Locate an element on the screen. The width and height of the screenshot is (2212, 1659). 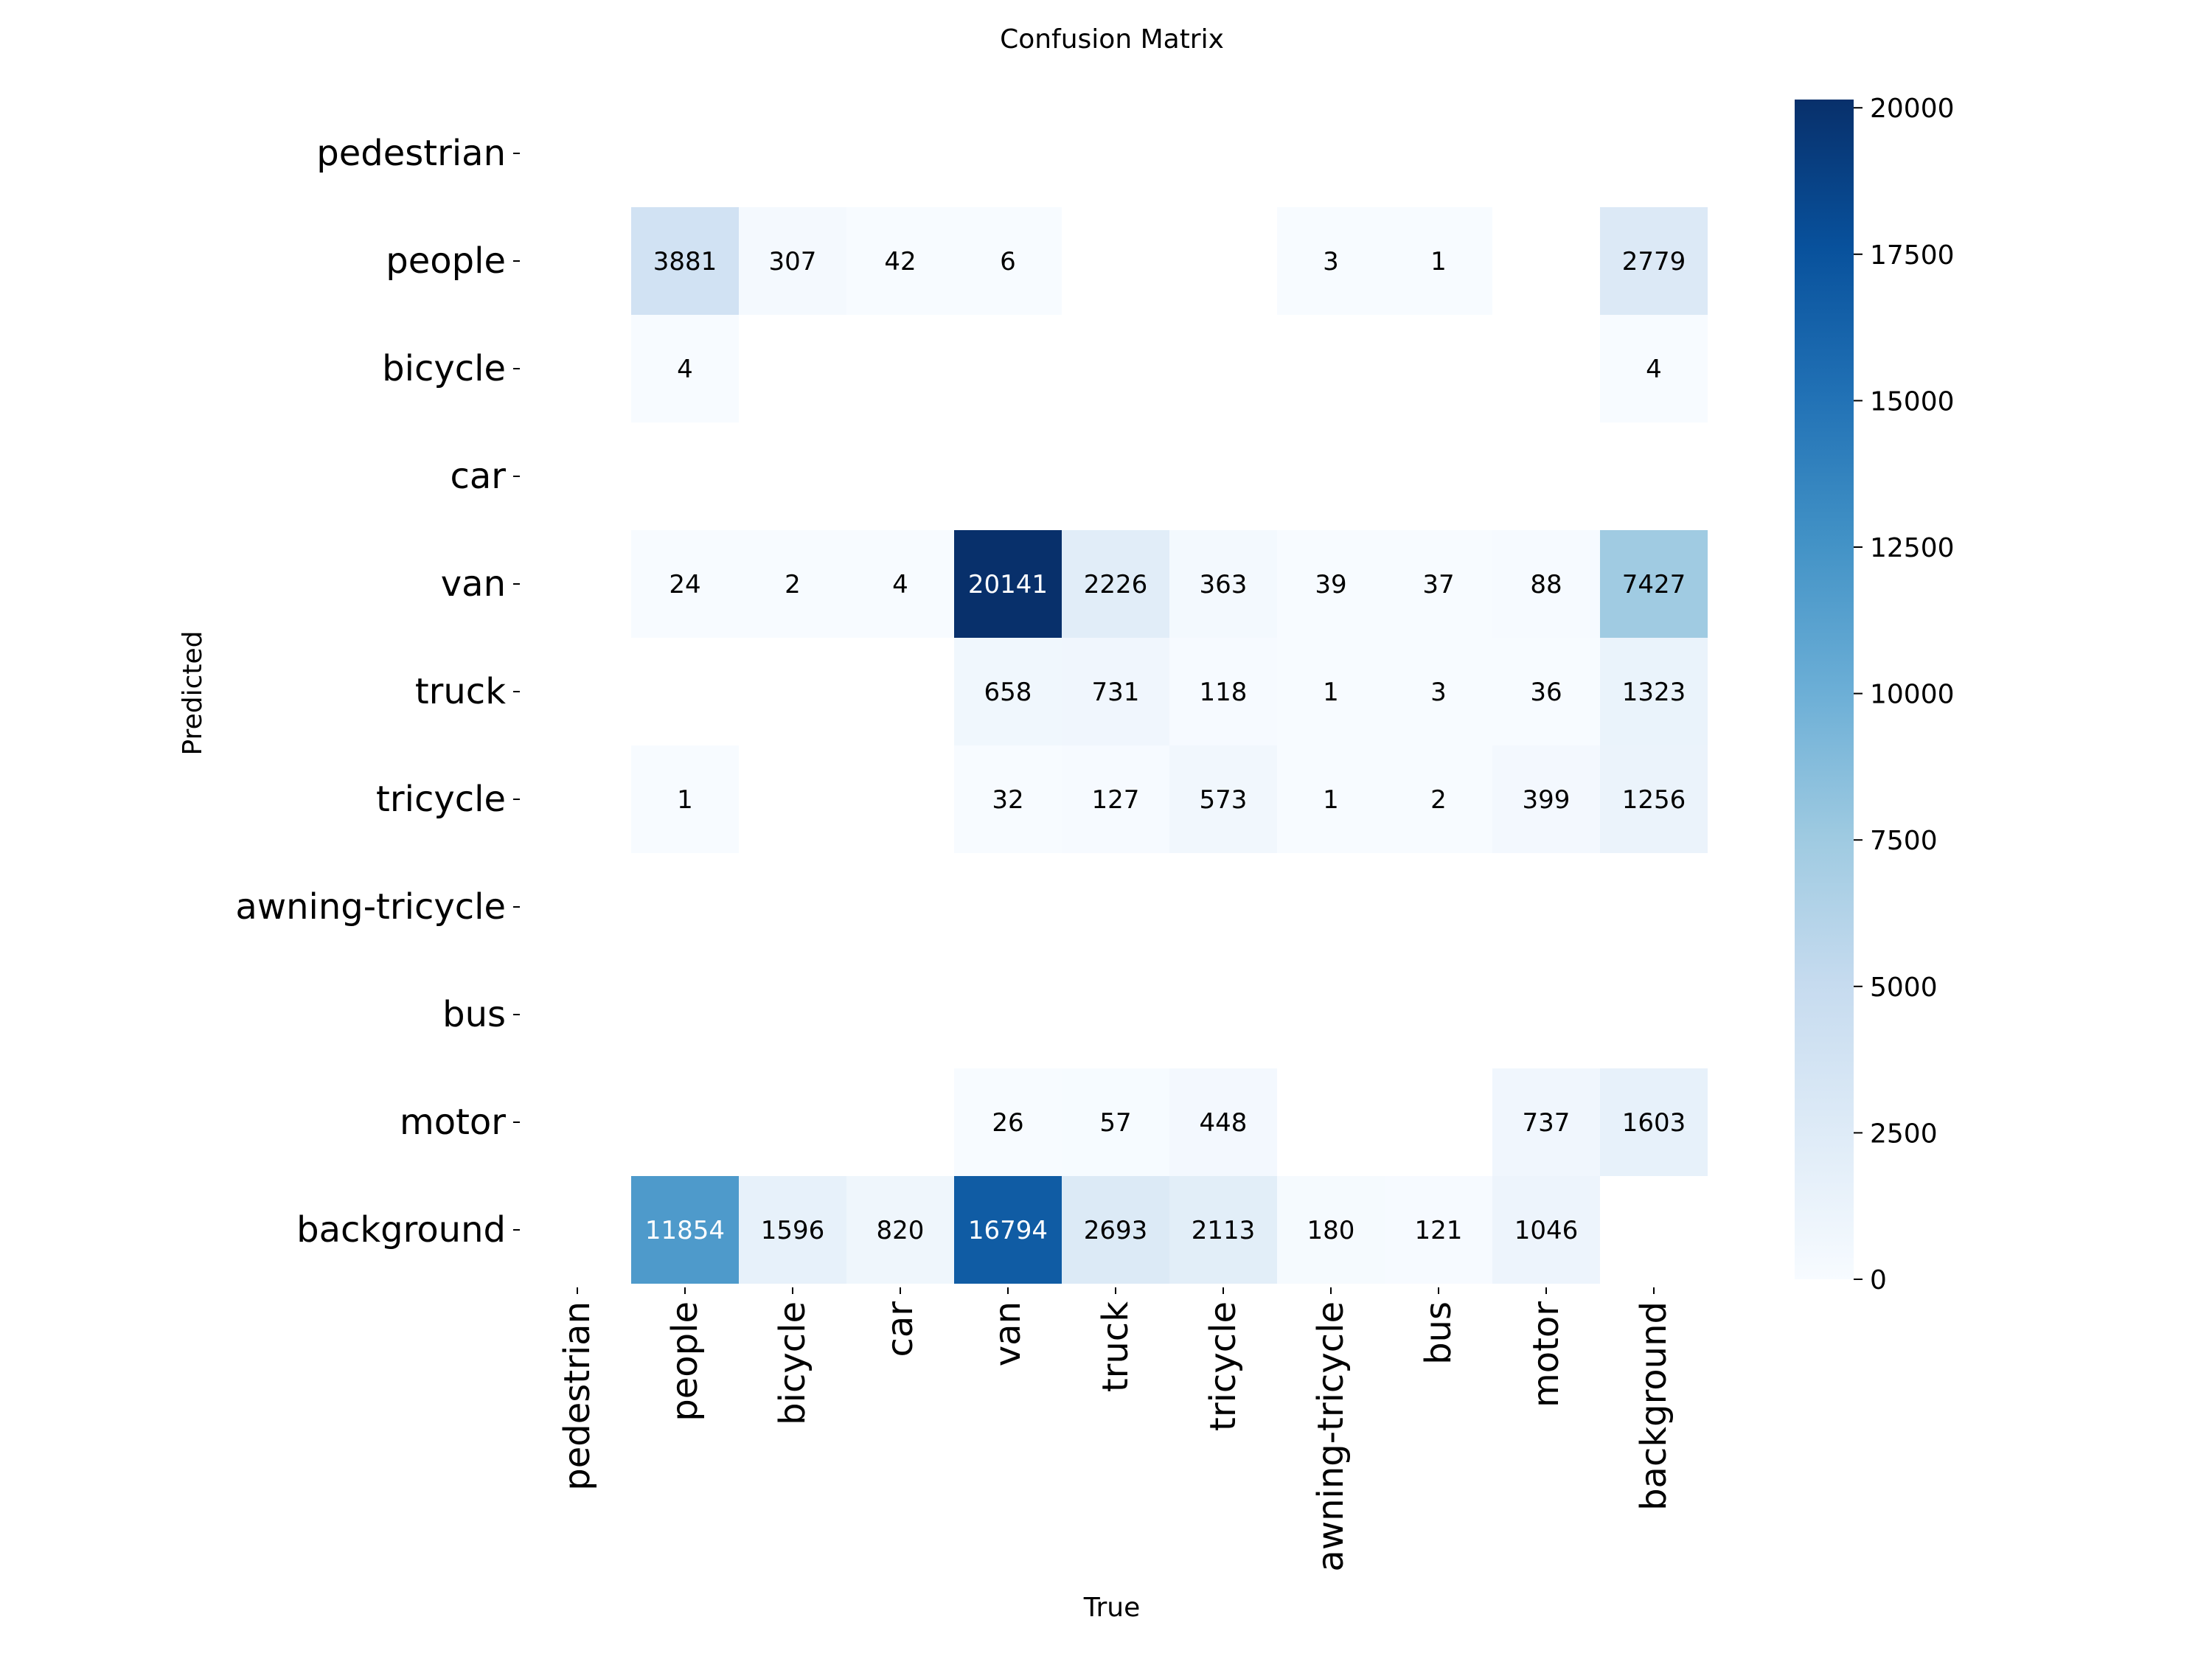
cell-value-label: 1603 is located at coordinates (1654, 1123).